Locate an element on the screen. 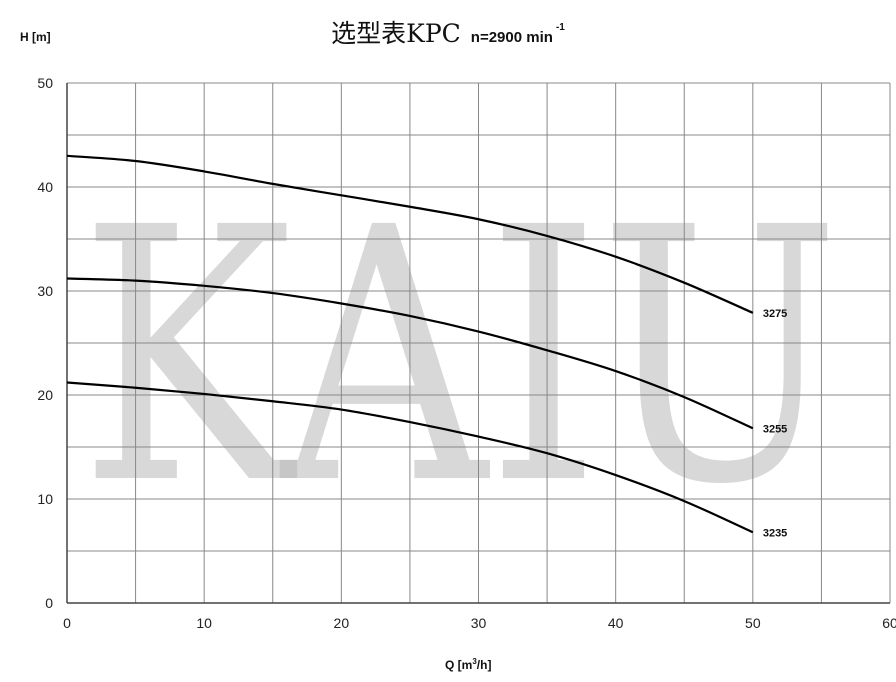  y-tick-label: 30 is located at coordinates (45, 291).